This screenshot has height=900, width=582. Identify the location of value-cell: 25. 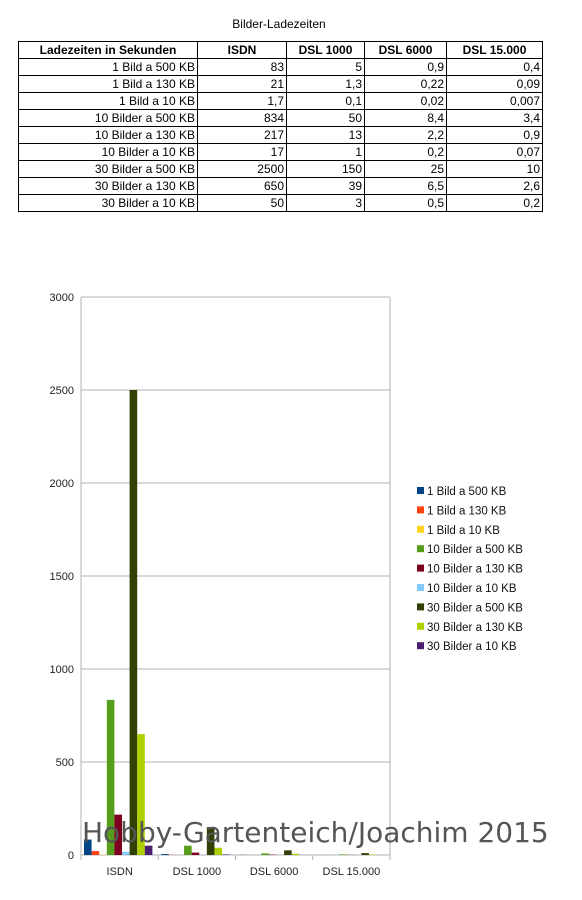
(405, 169).